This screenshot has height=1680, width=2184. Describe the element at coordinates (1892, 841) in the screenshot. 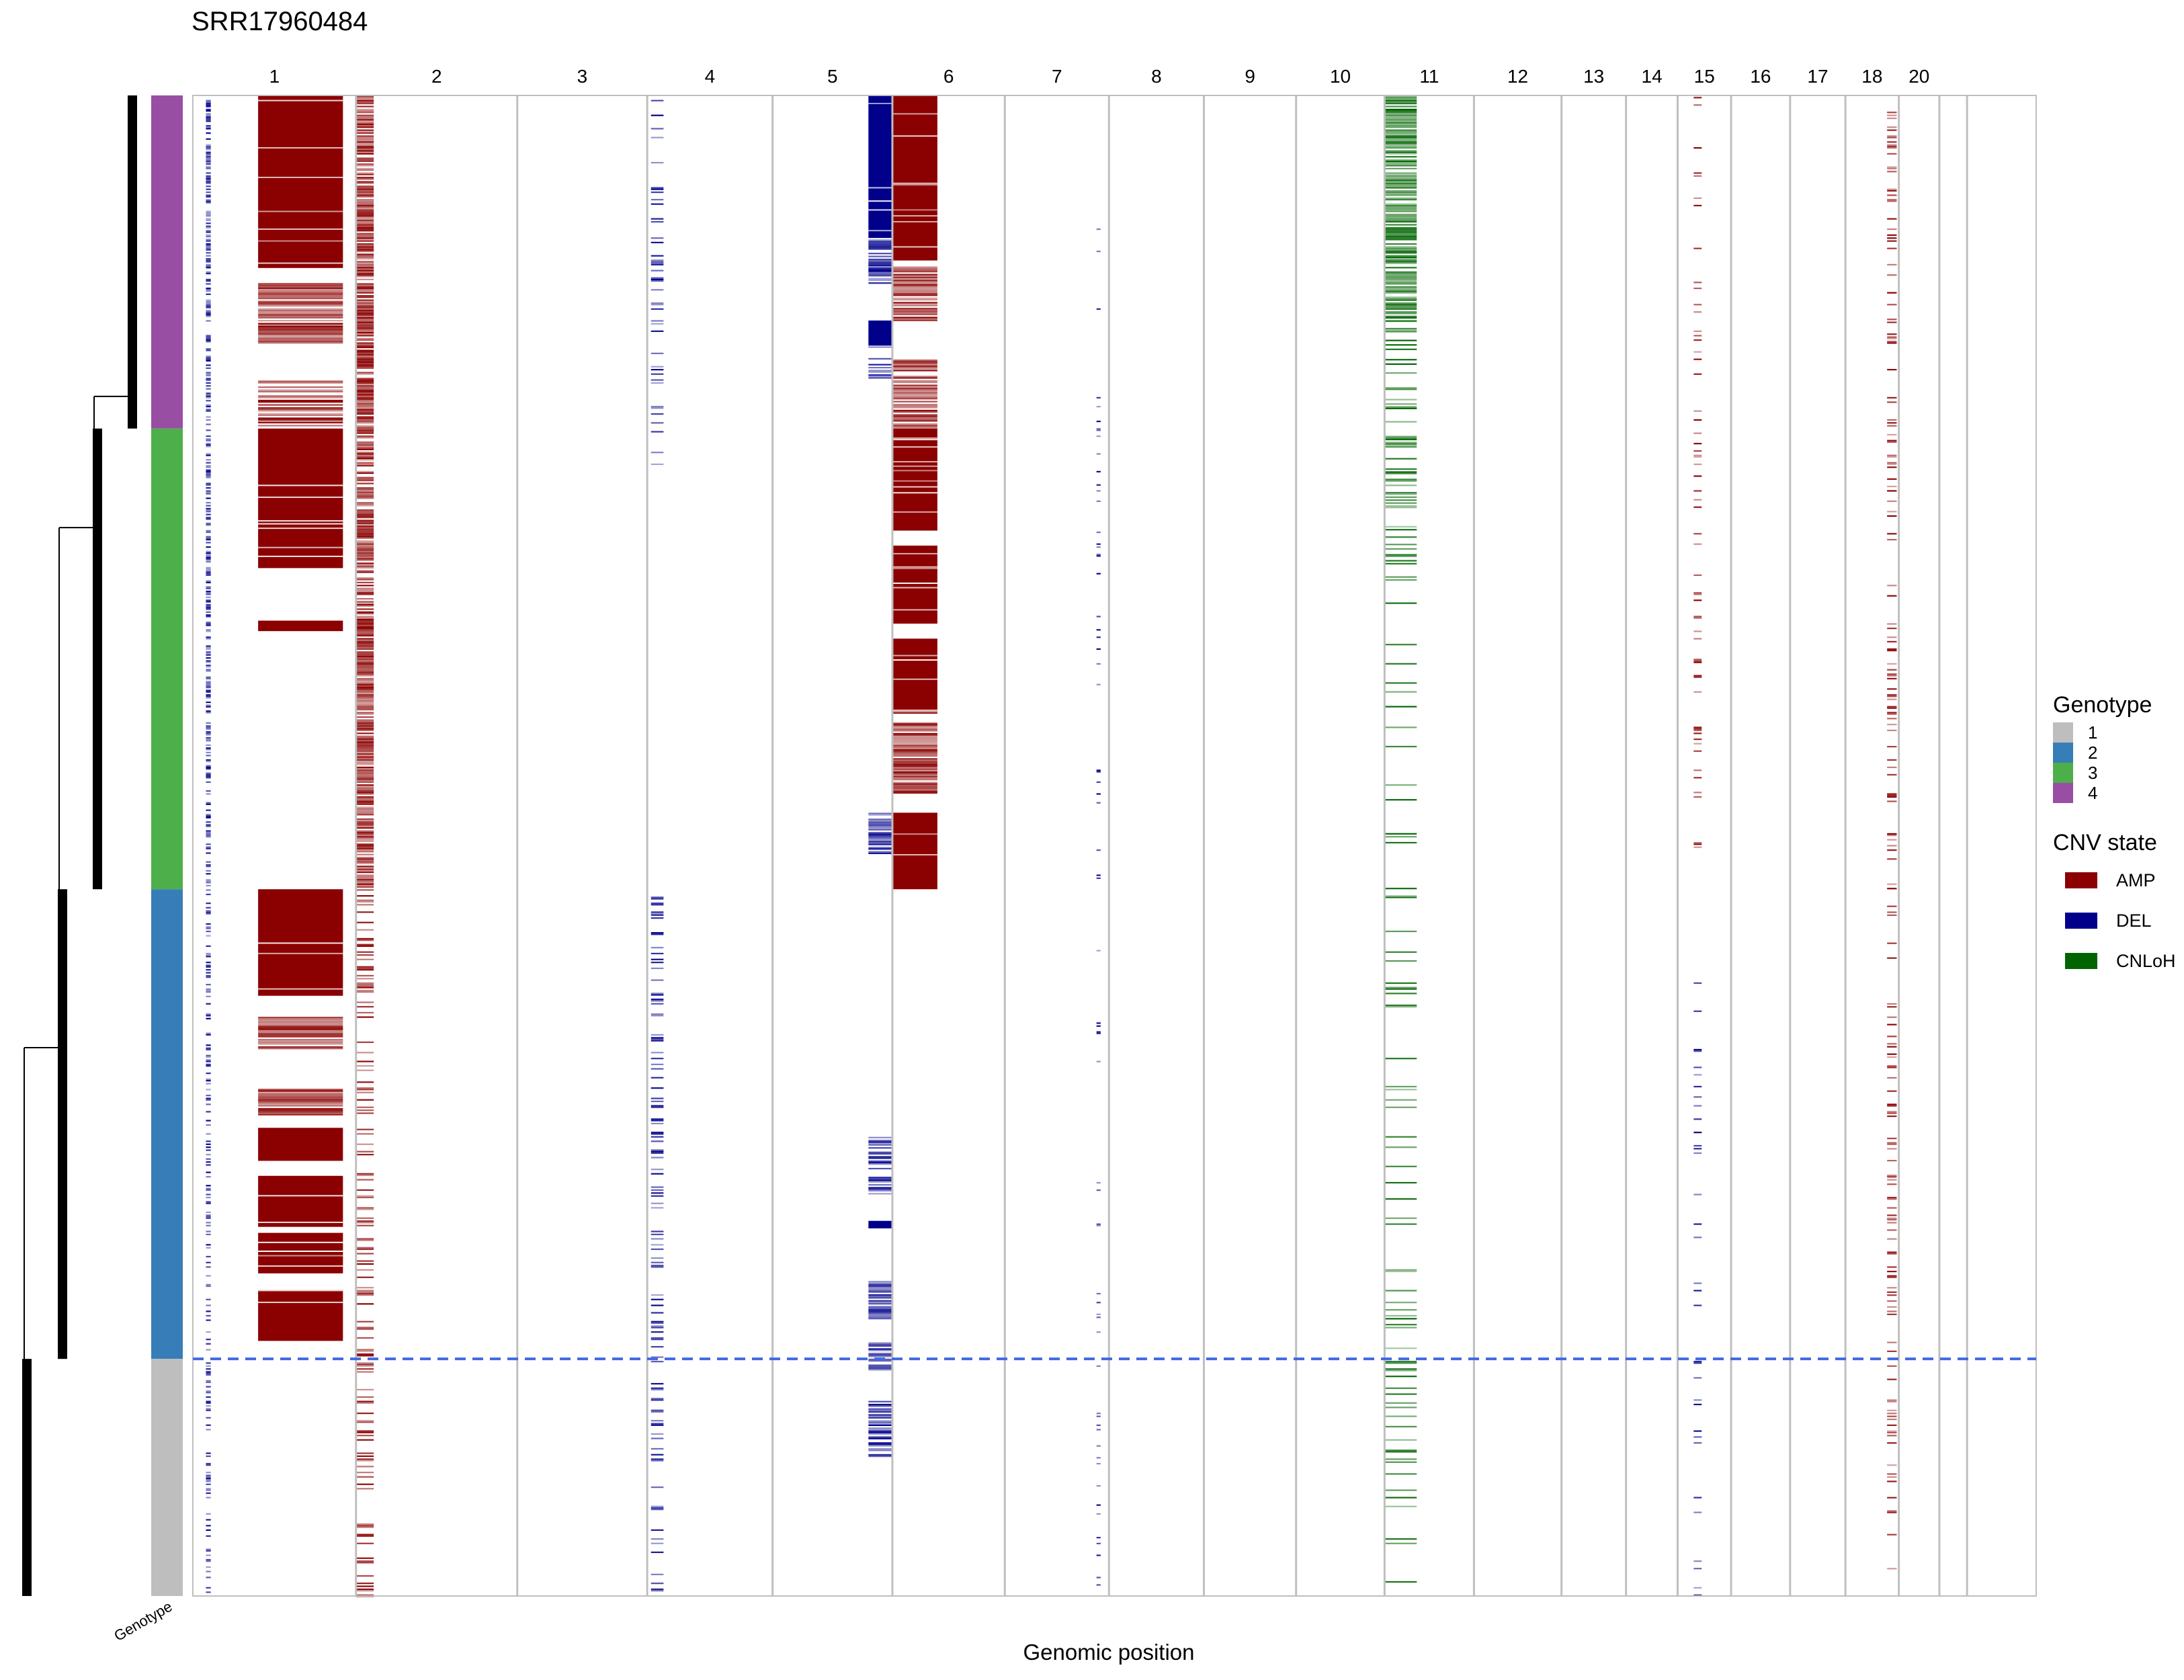

I see `cnv-segment-chr18-amp` at that location.